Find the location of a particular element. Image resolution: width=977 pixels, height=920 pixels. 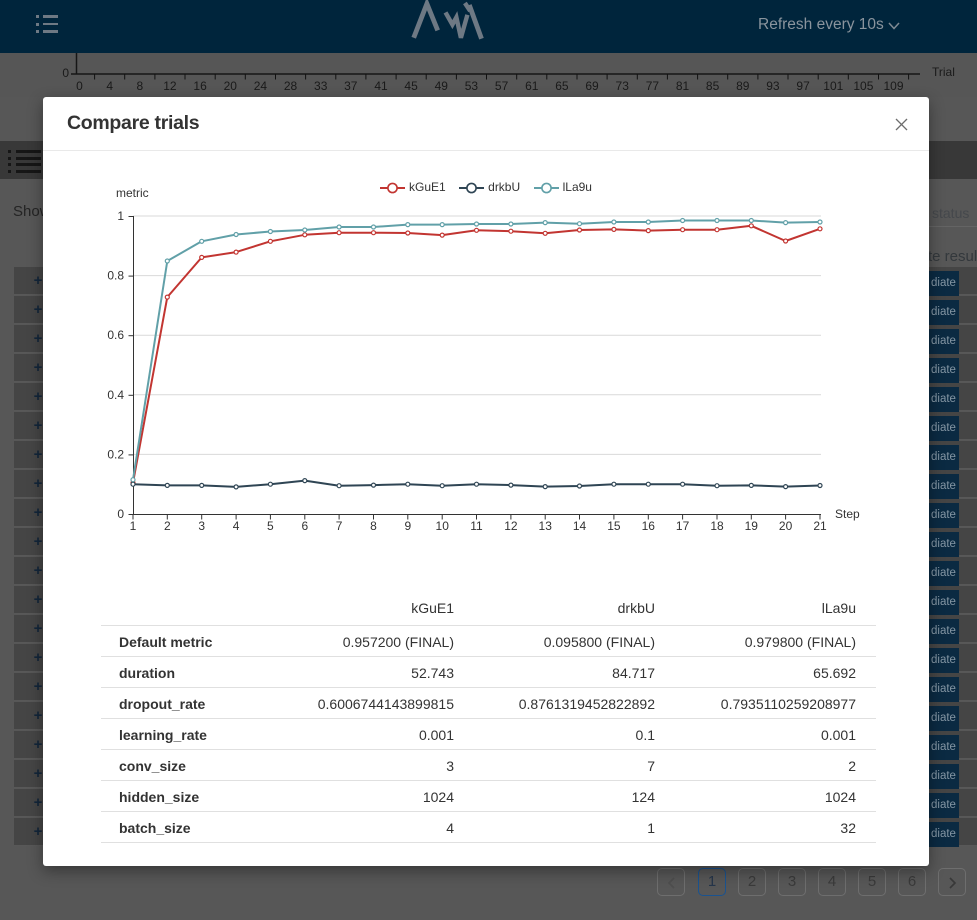

svg-text: 17 is located at coordinates (683, 526).